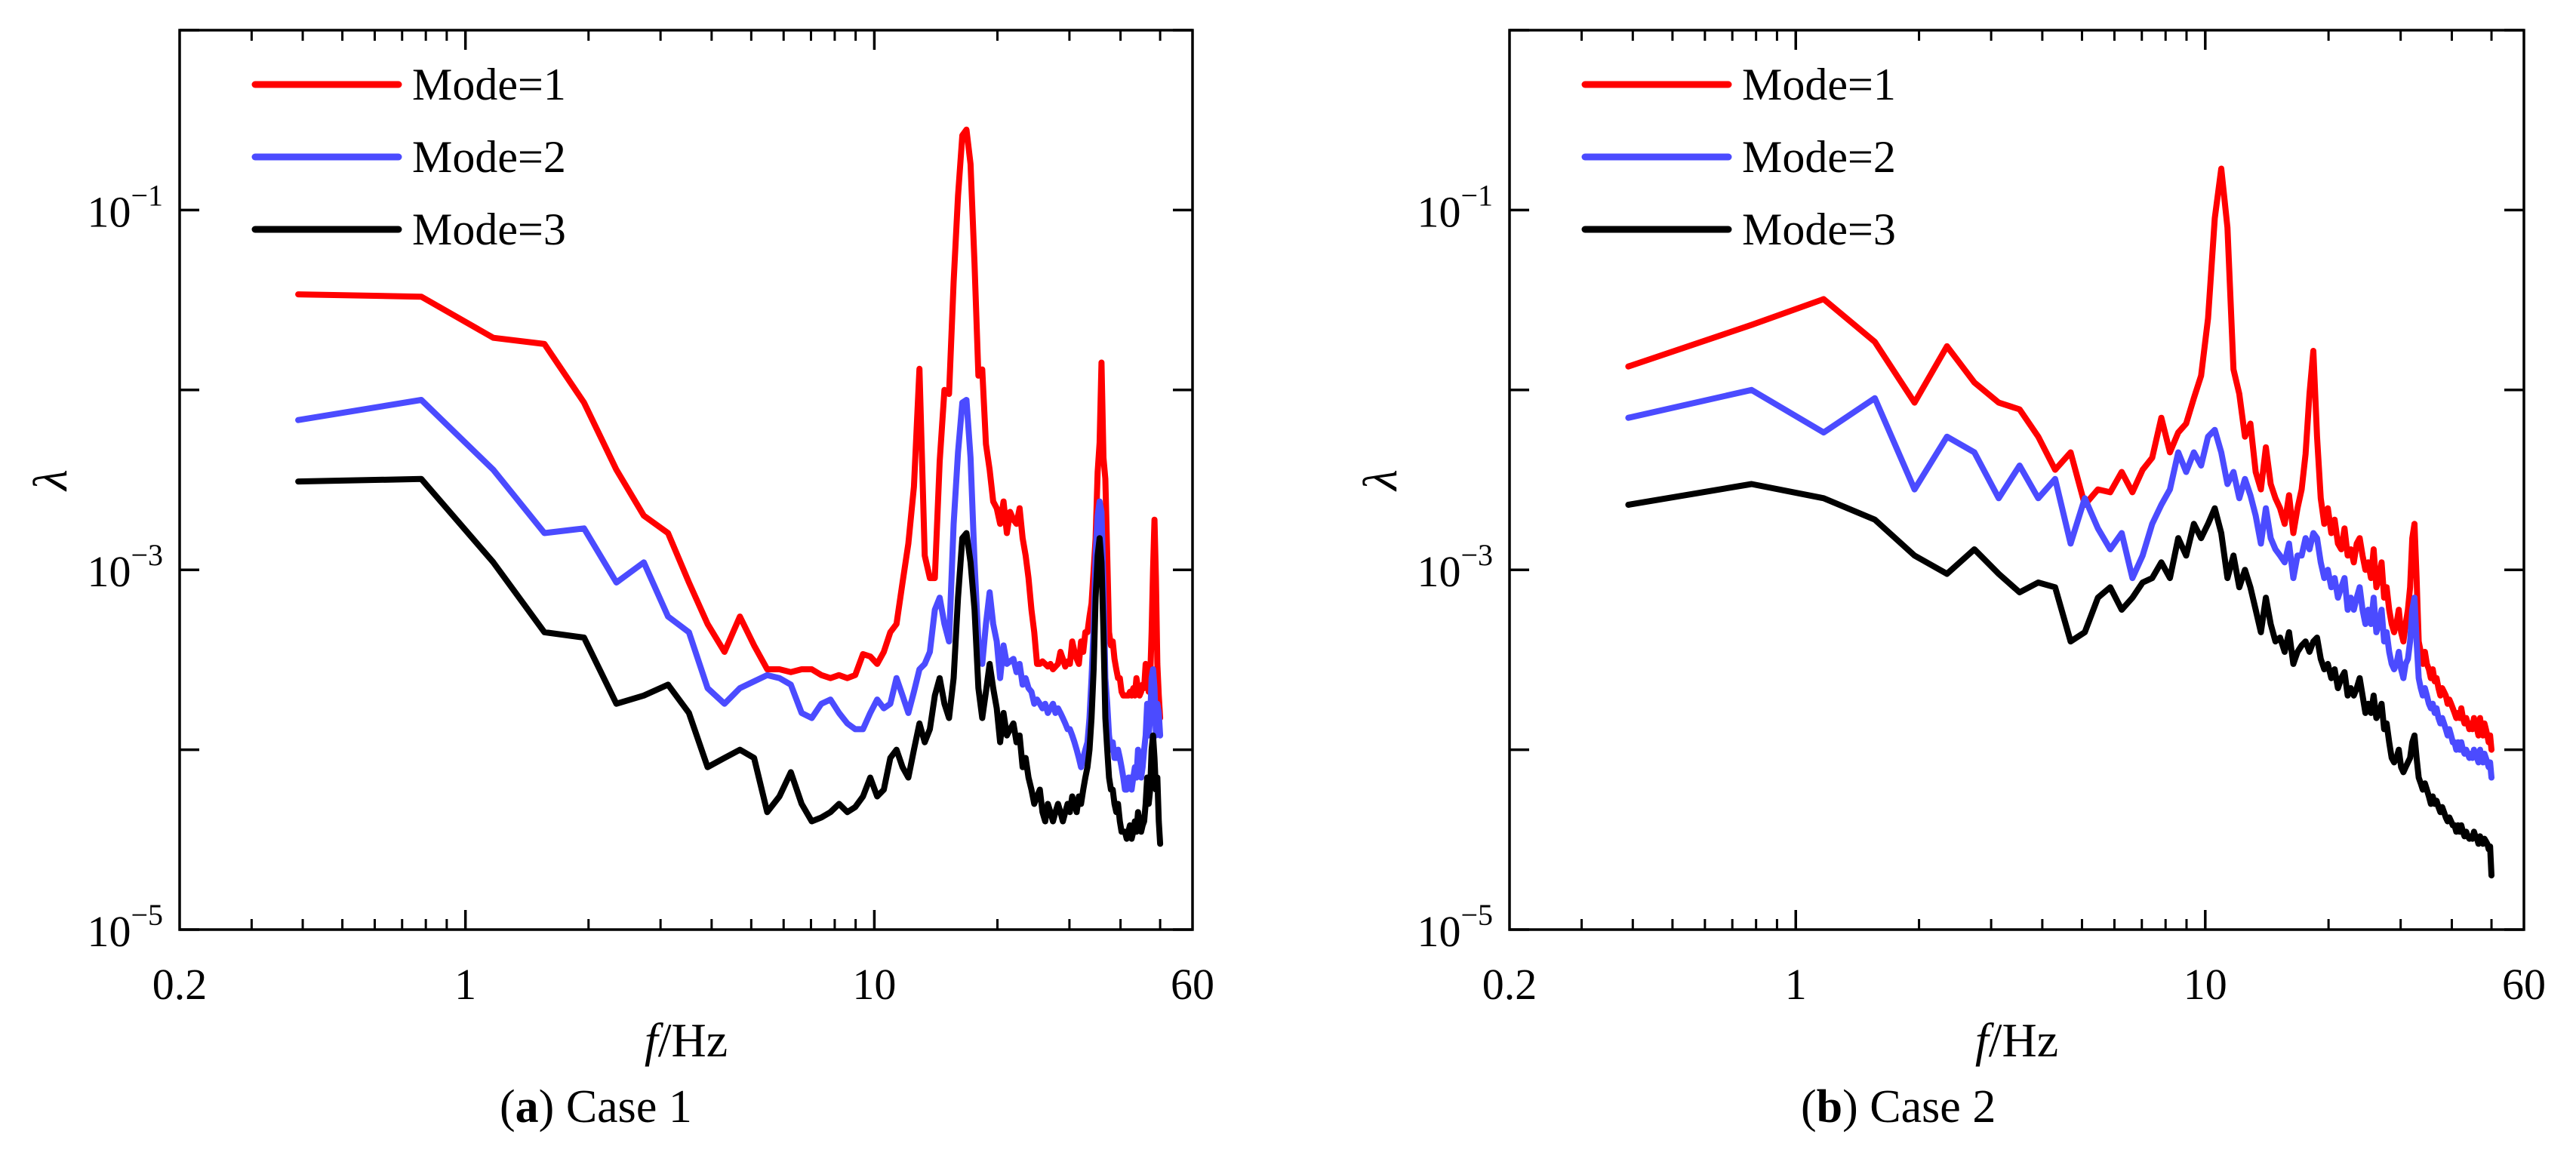 Image resolution: width=2576 pixels, height=1162 pixels. Describe the element at coordinates (1933, 1107) in the screenshot. I see `caption-b-text: Case 2` at that location.